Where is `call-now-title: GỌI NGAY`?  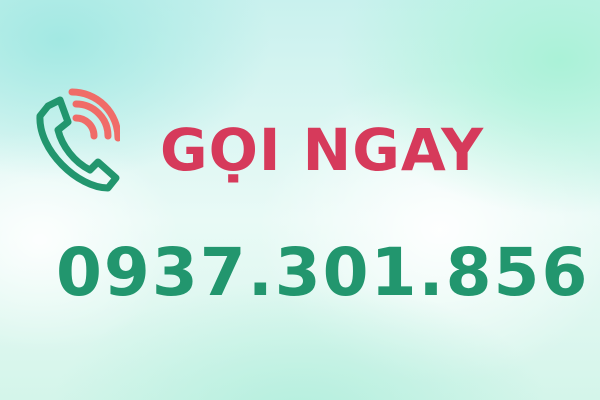
call-now-title: GỌI NGAY is located at coordinates (322, 150).